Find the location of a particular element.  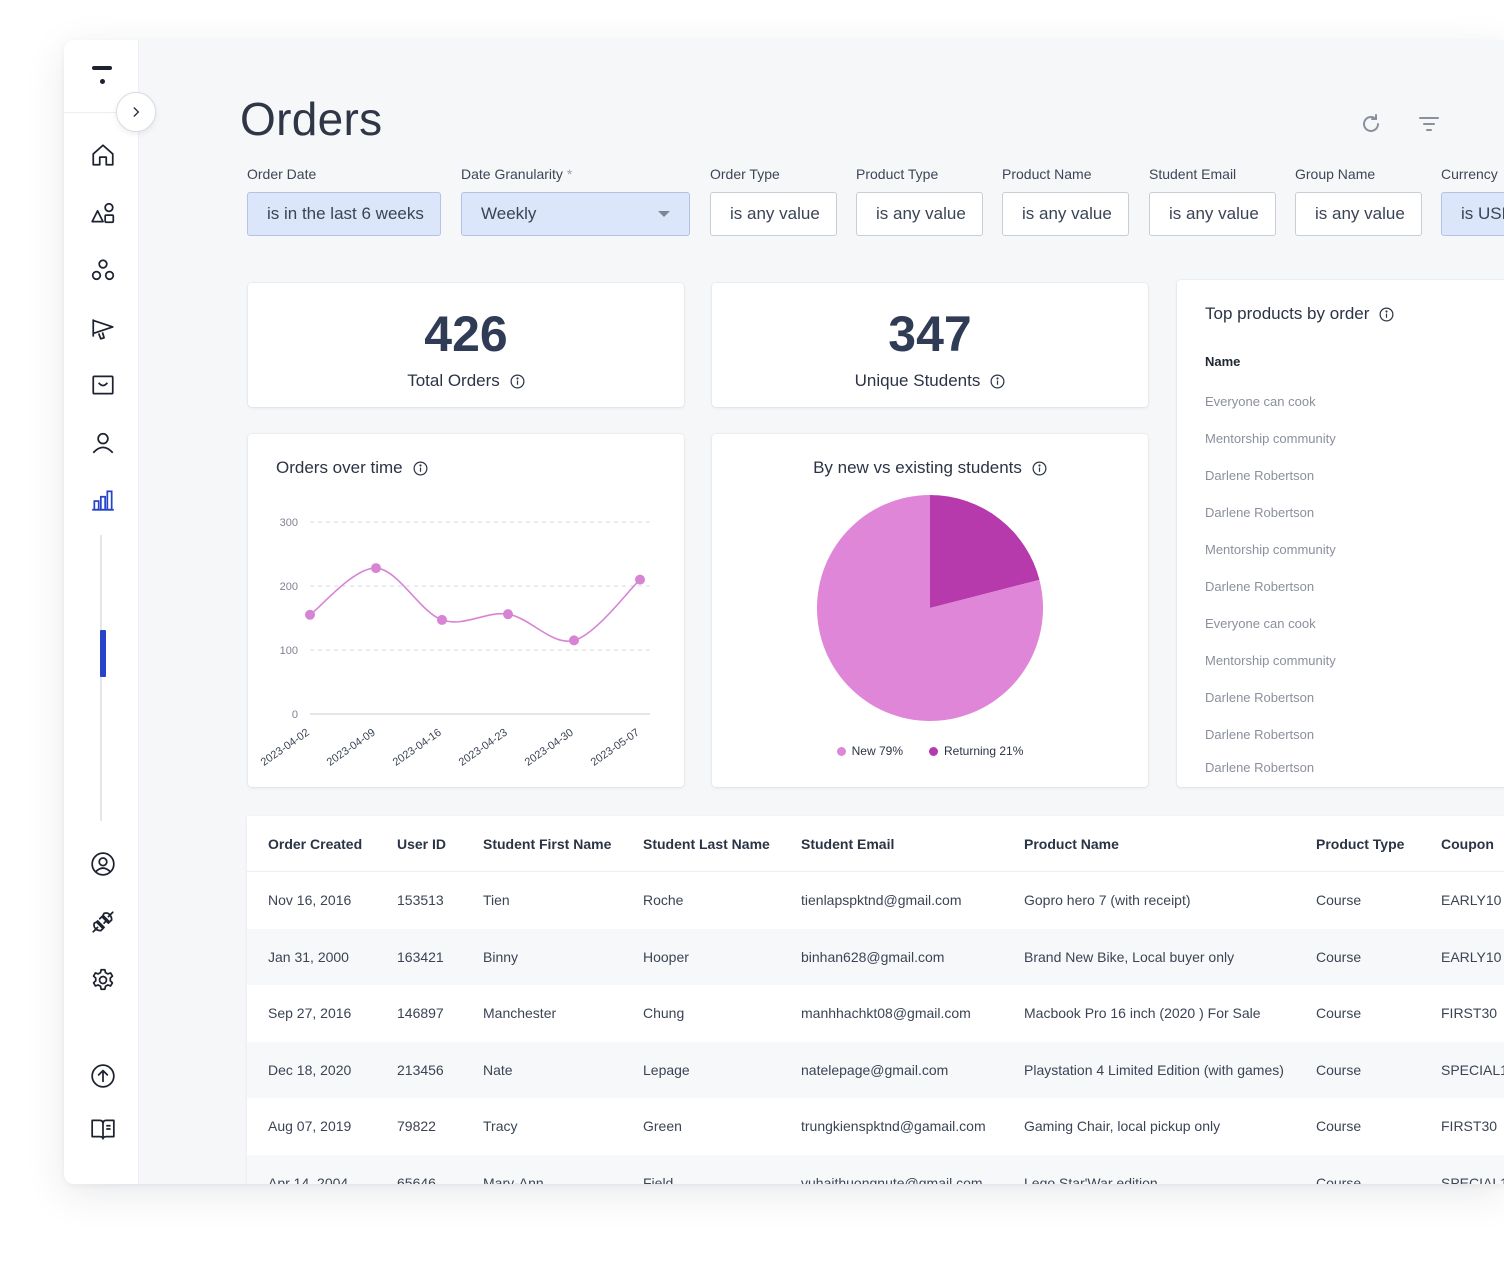

filter-order-type: Order Type is any value is located at coordinates (773, 201).